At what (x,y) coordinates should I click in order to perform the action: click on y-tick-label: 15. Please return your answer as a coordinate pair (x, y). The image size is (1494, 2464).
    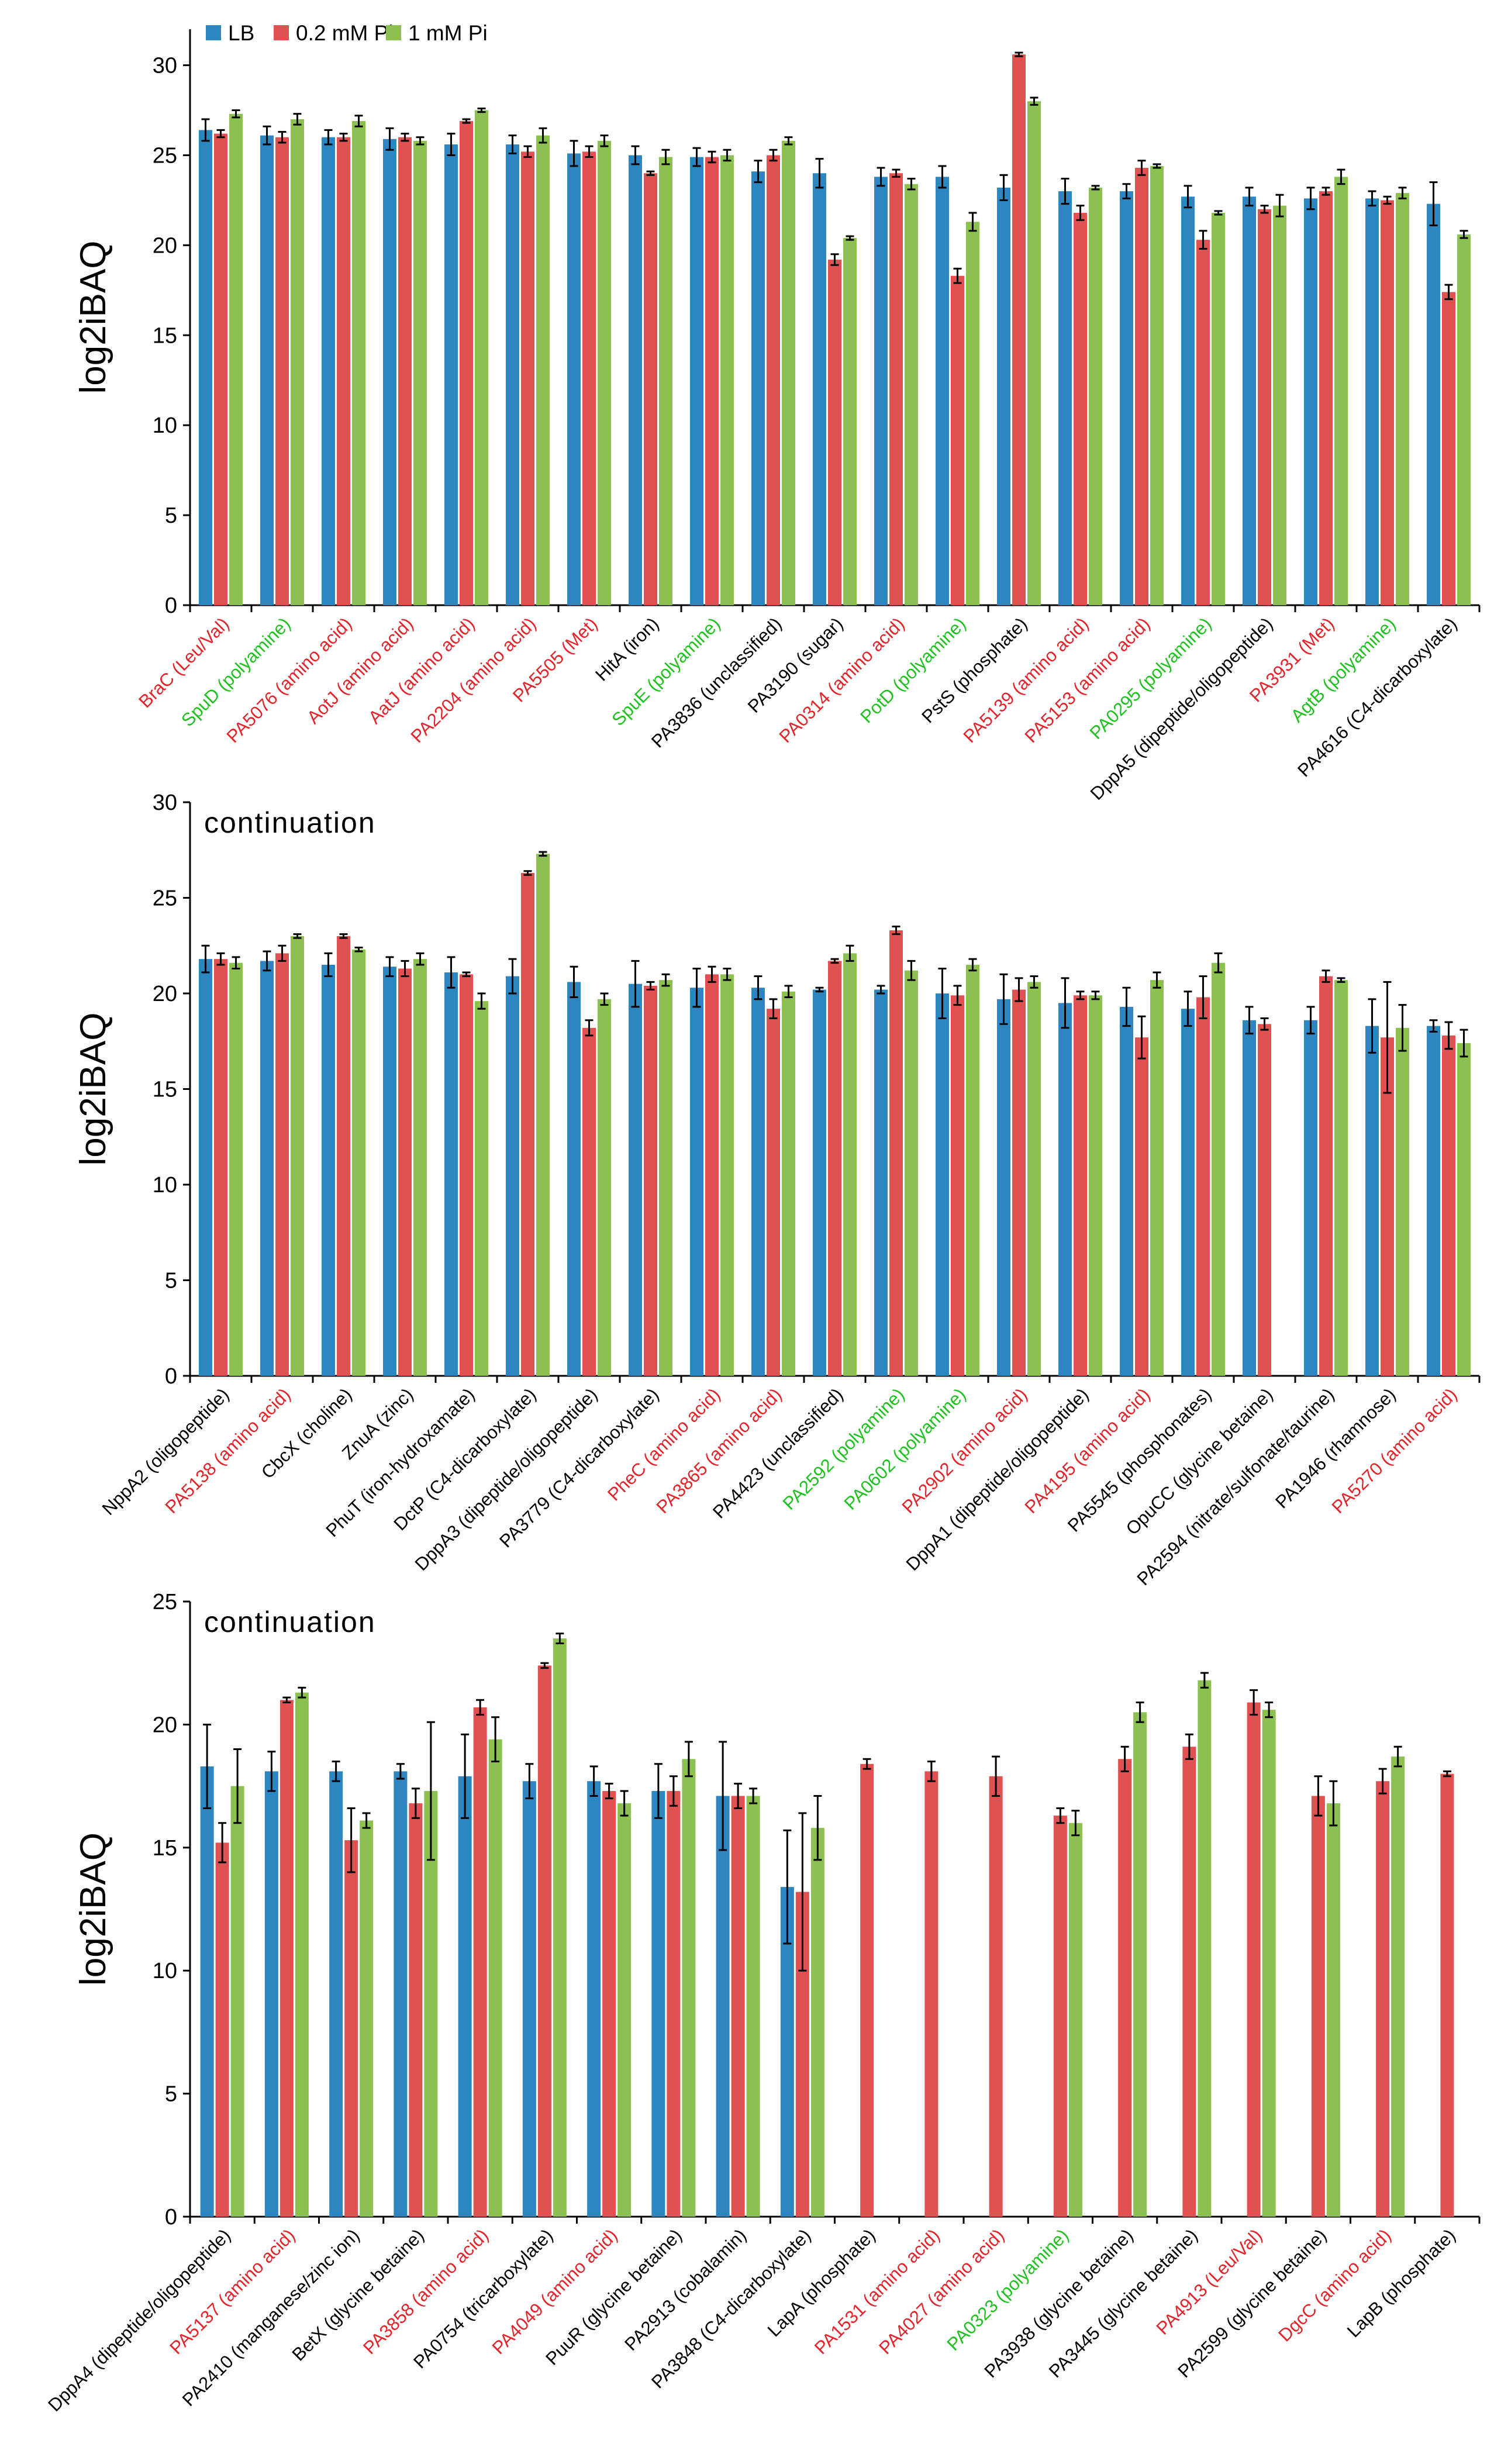
    Looking at the image, I should click on (165, 1090).